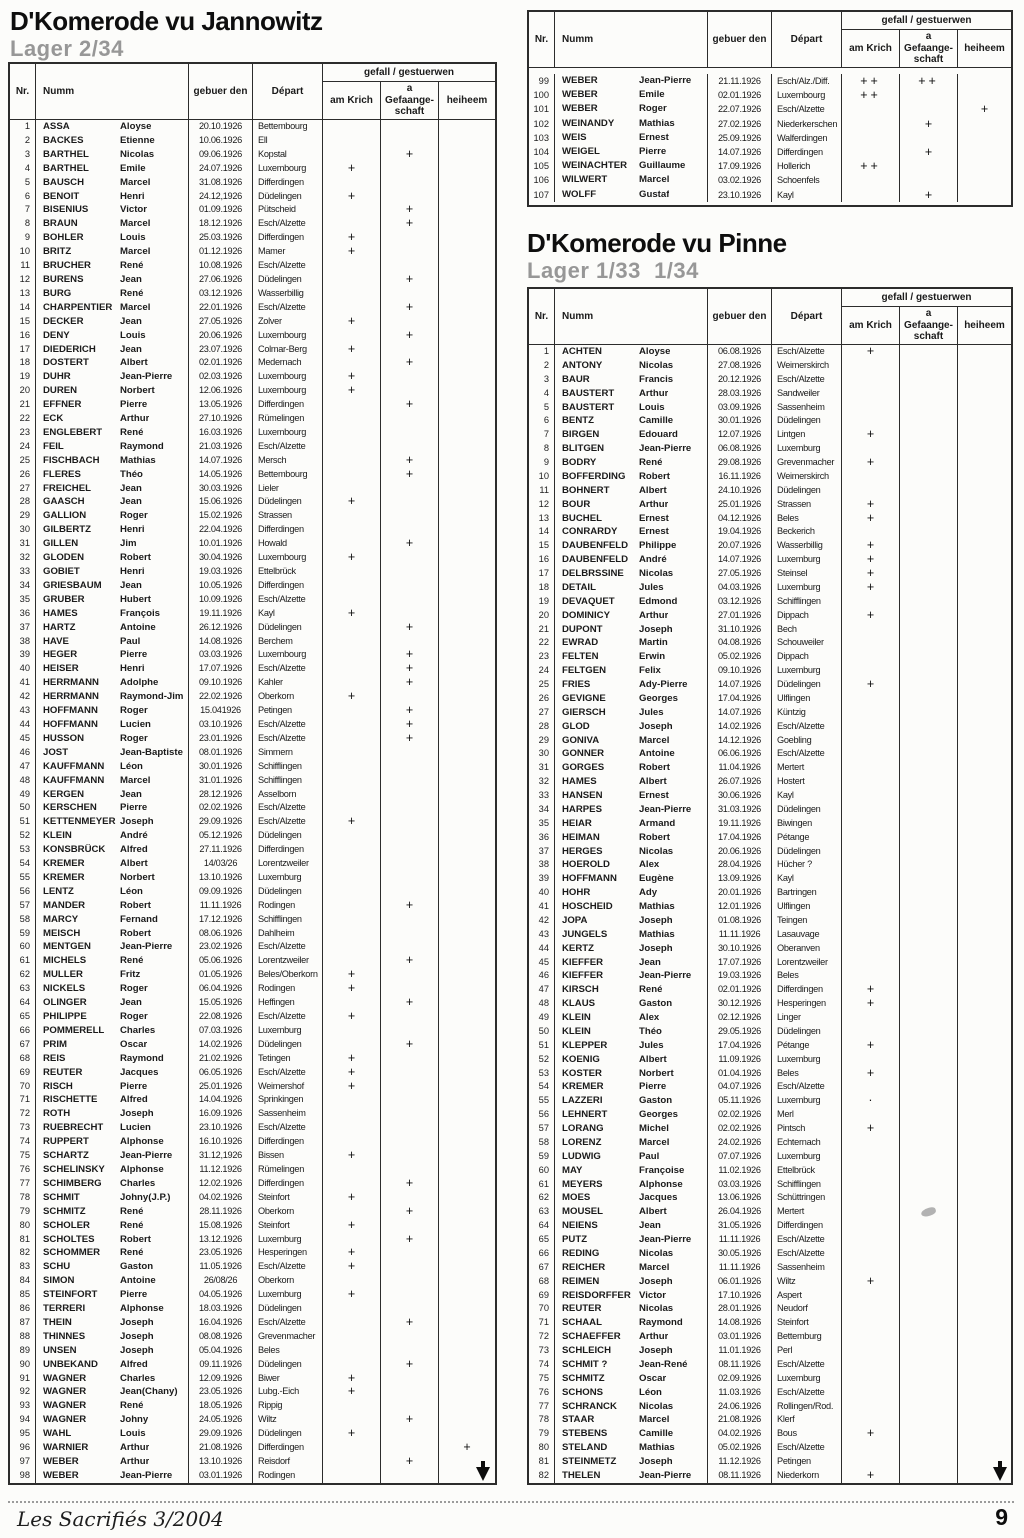 The height and width of the screenshot is (1538, 1024). Describe the element at coordinates (580, 95) in the screenshot. I see `surname: WEBER` at that location.